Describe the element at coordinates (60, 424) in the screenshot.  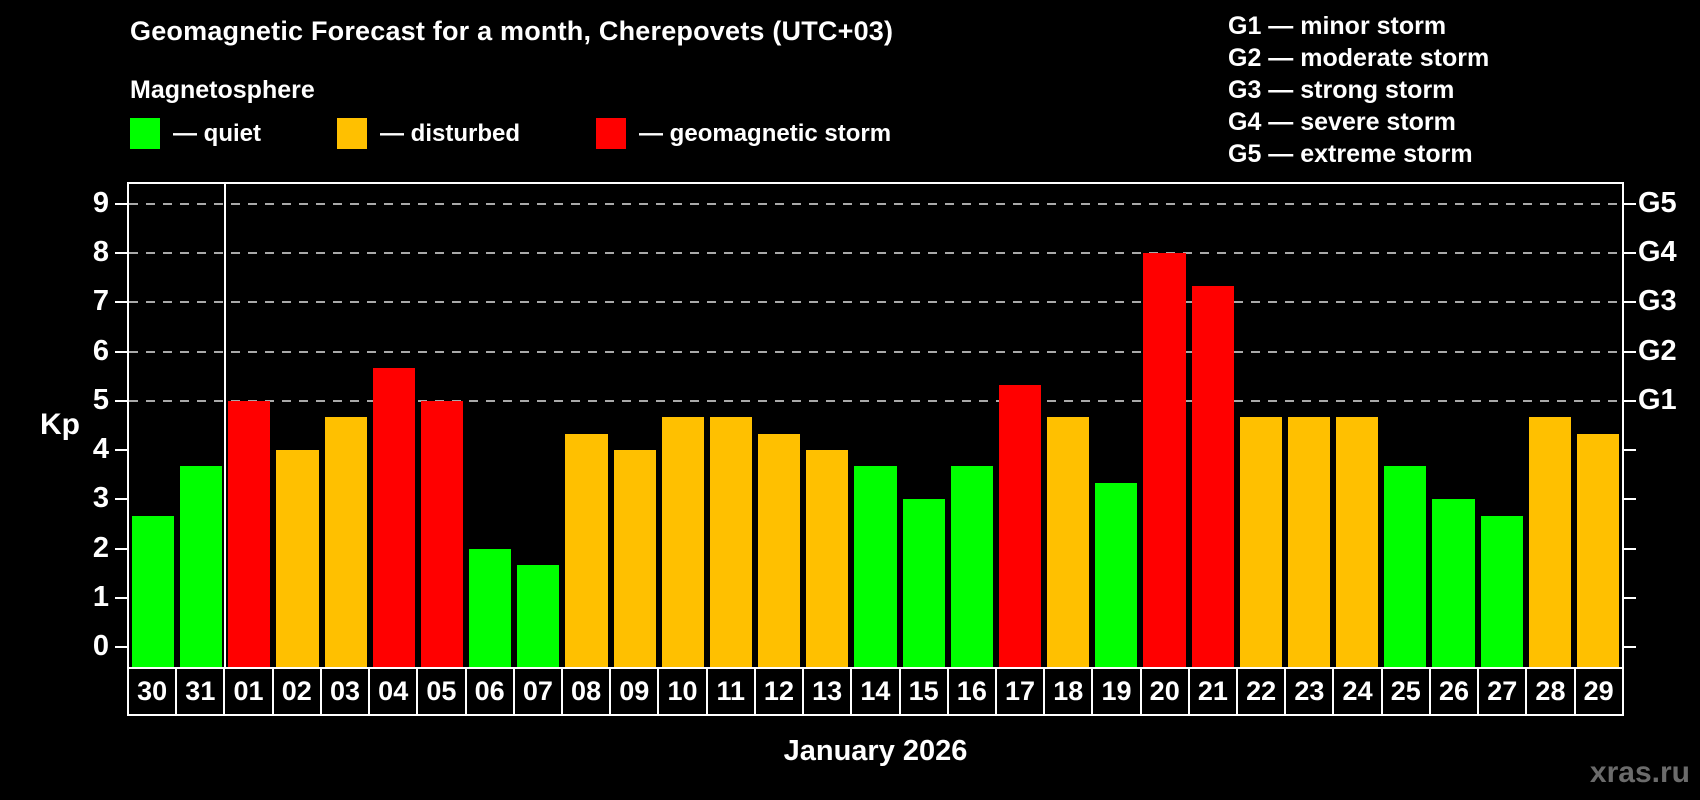
I see `y-axis-title: Kp` at that location.